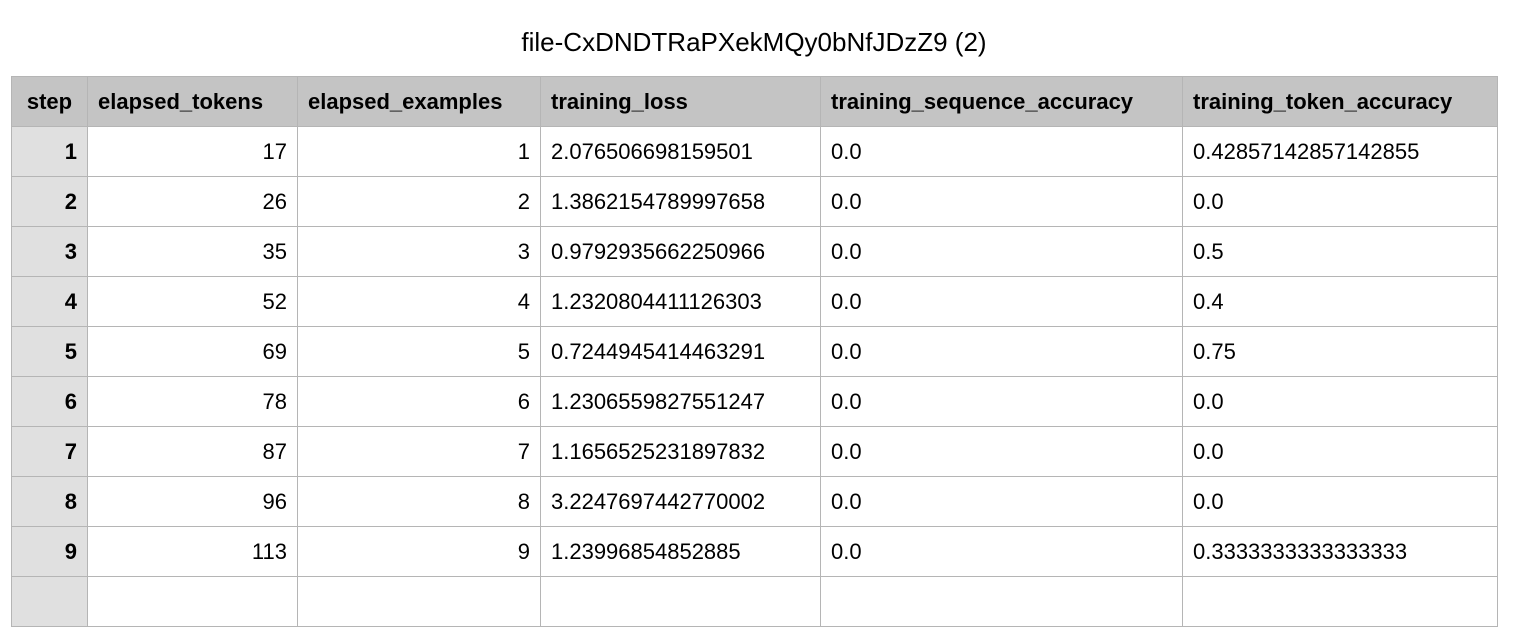 This screenshot has height=627, width=1534. Describe the element at coordinates (49, 301) in the screenshot. I see `step-cell: 4` at that location.